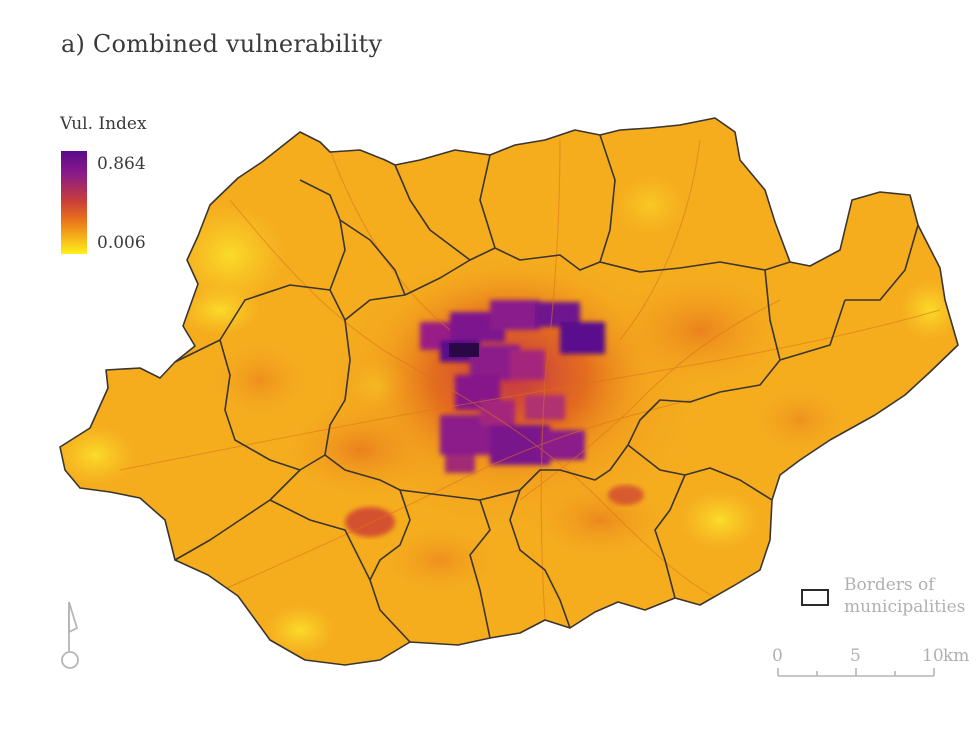 The image size is (979, 731). What do you see at coordinates (956, 656) in the screenshot?
I see `scale-unit: km` at bounding box center [956, 656].